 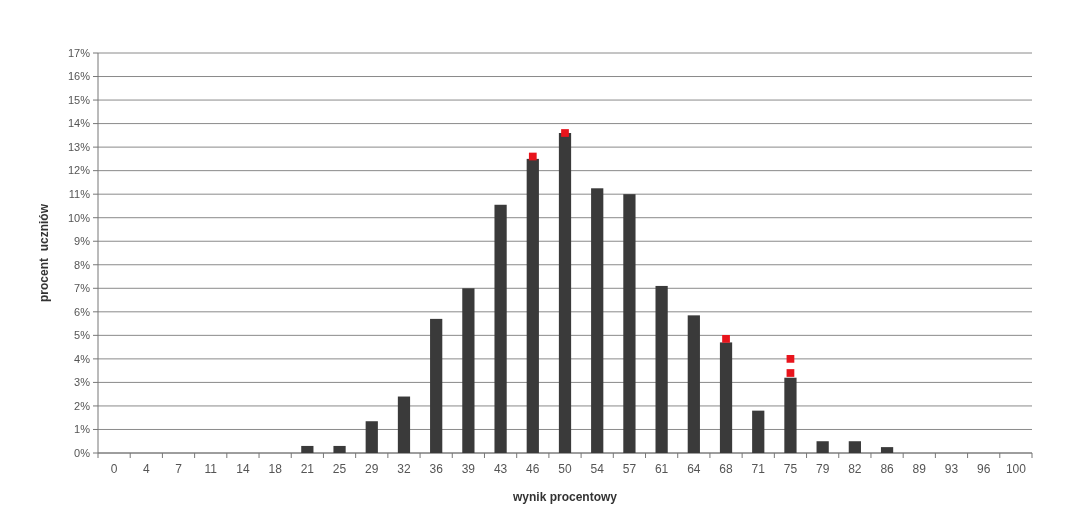 What do you see at coordinates (82, 452) in the screenshot?
I see `y-tick-label: 0%` at bounding box center [82, 452].